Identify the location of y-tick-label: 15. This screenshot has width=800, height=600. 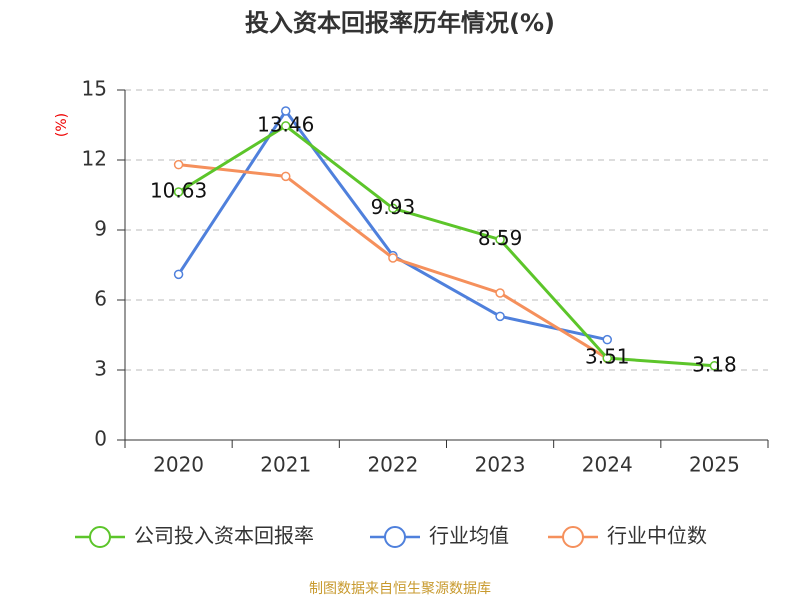
(94, 89).